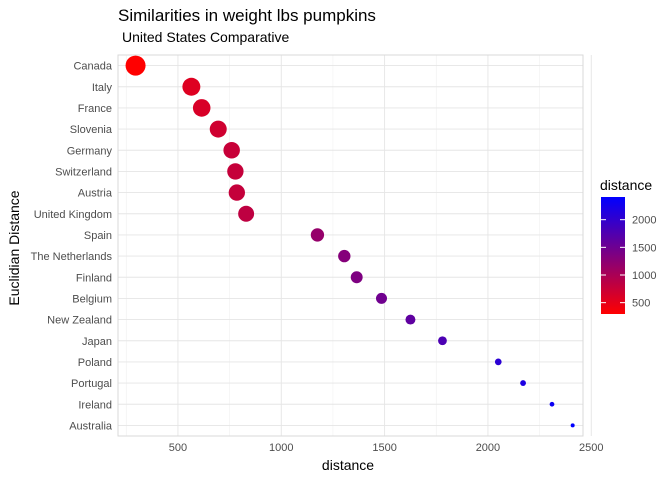 The height and width of the screenshot is (480, 672). I want to click on legend-tick-label: 2000, so click(644, 221).